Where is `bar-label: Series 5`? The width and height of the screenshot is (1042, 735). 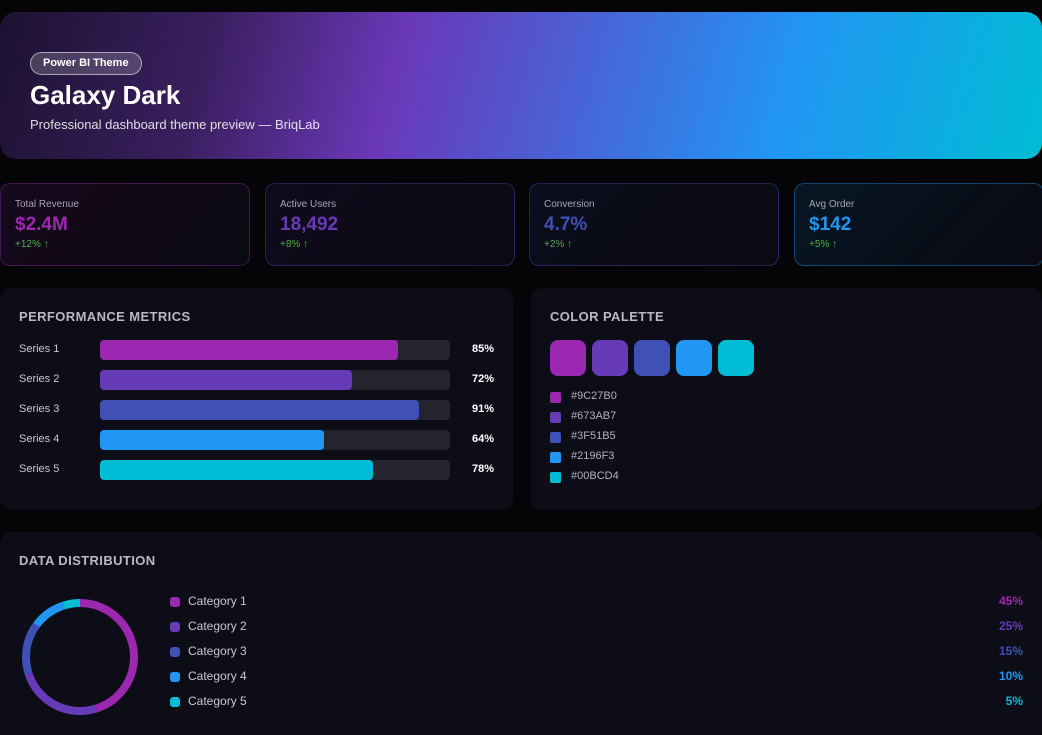
bar-label: Series 5 is located at coordinates (39, 469).